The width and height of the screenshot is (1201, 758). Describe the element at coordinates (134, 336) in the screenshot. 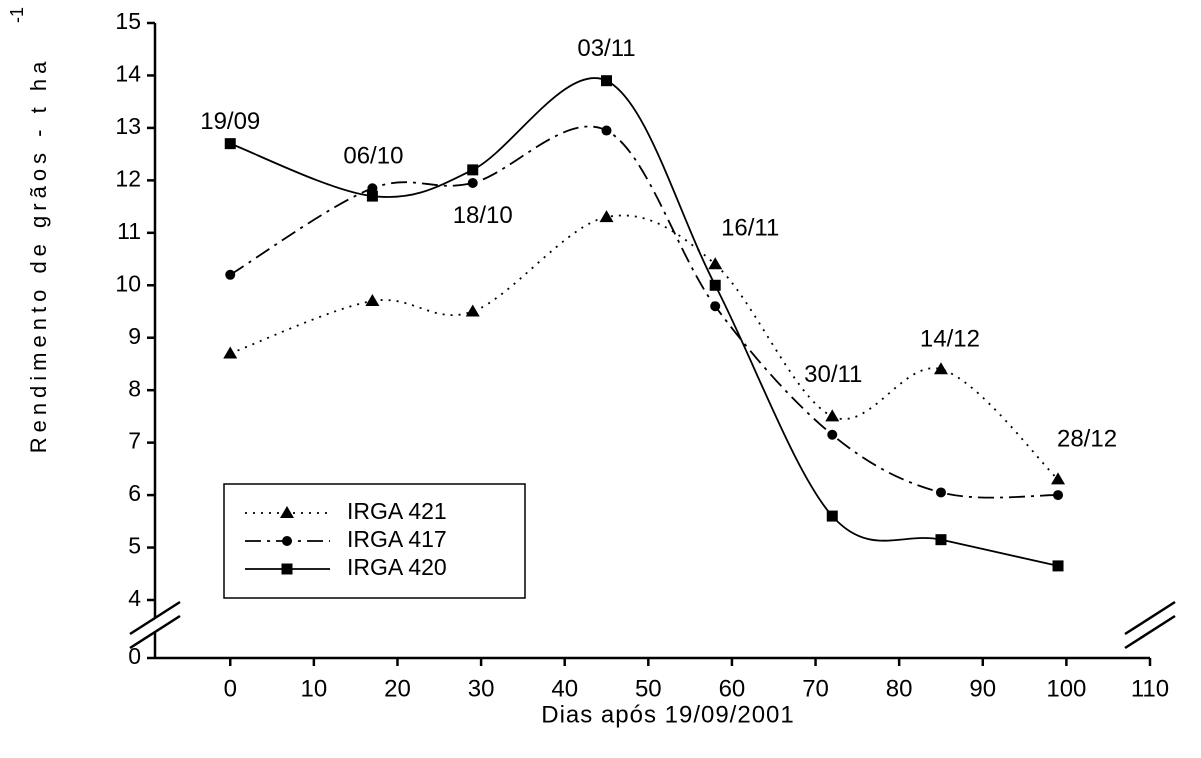

I see `y-tick-label: 9` at that location.